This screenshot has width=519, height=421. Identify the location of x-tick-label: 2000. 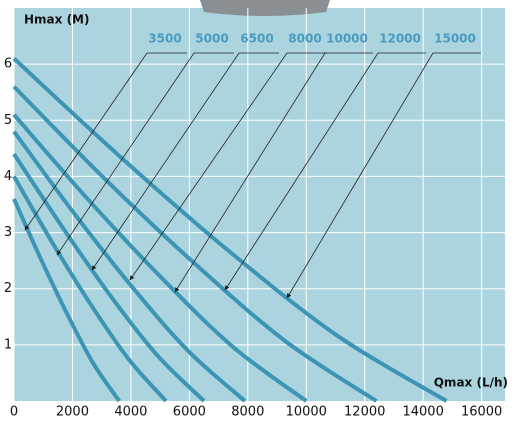
(72, 412).